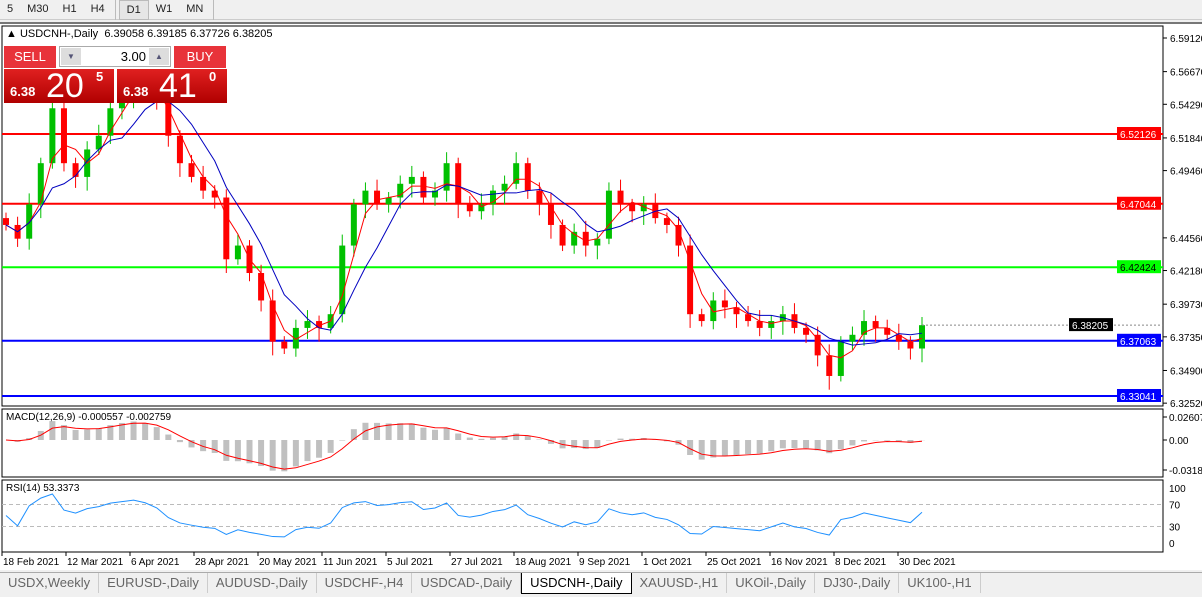 This screenshot has height=597, width=1202. What do you see at coordinates (69, 9) in the screenshot?
I see `timeframe-h1: H1` at bounding box center [69, 9].